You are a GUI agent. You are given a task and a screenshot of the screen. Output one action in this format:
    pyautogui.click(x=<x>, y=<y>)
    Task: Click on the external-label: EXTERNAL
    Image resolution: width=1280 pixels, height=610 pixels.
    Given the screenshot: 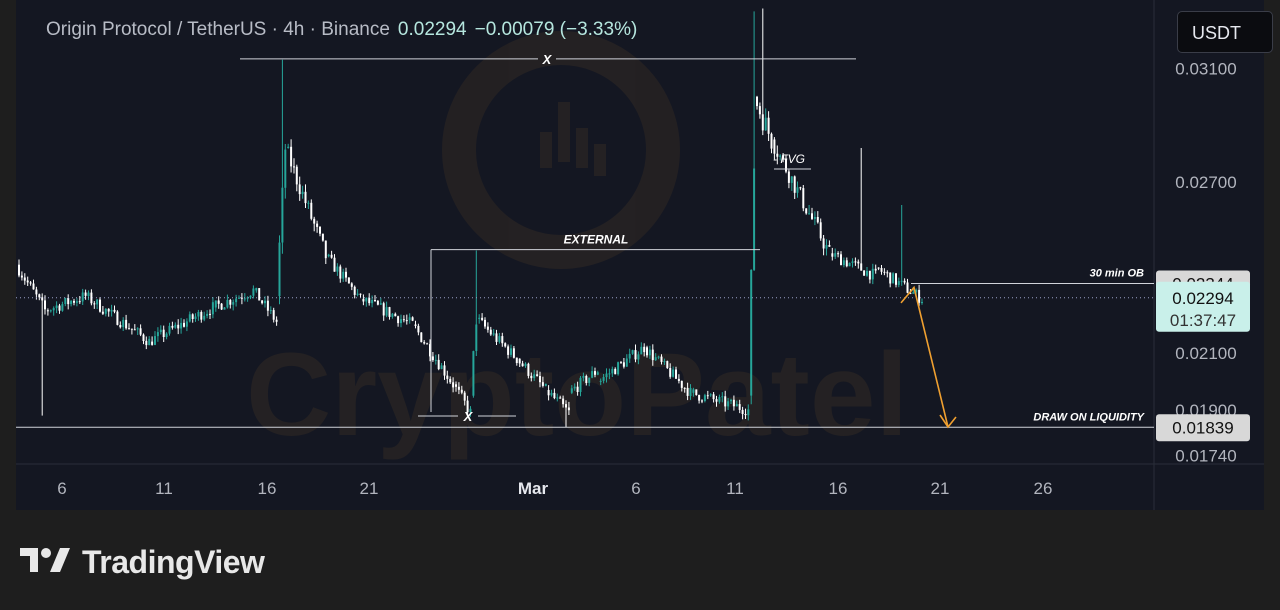 What is the action you would take?
    pyautogui.click(x=596, y=240)
    